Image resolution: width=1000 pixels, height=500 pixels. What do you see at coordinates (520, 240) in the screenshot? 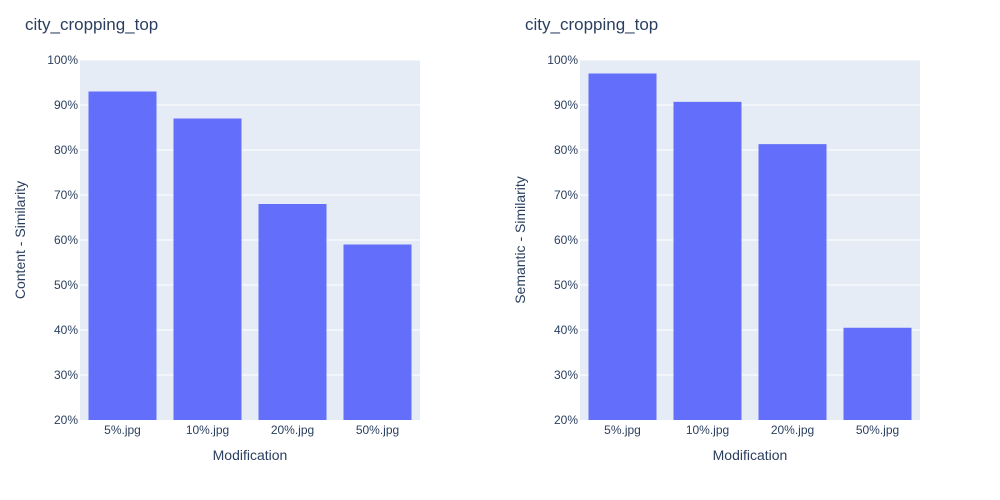
I see `y-axis-title: Semantic - Similarity` at bounding box center [520, 240].